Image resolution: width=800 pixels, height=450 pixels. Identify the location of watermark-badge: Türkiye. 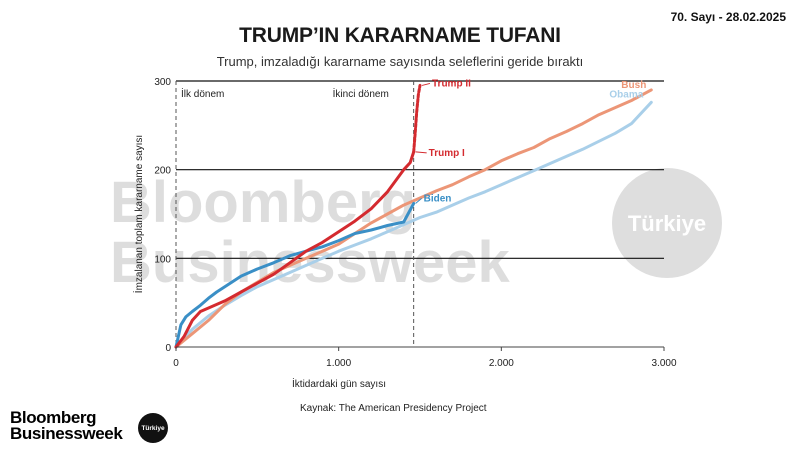
(667, 223).